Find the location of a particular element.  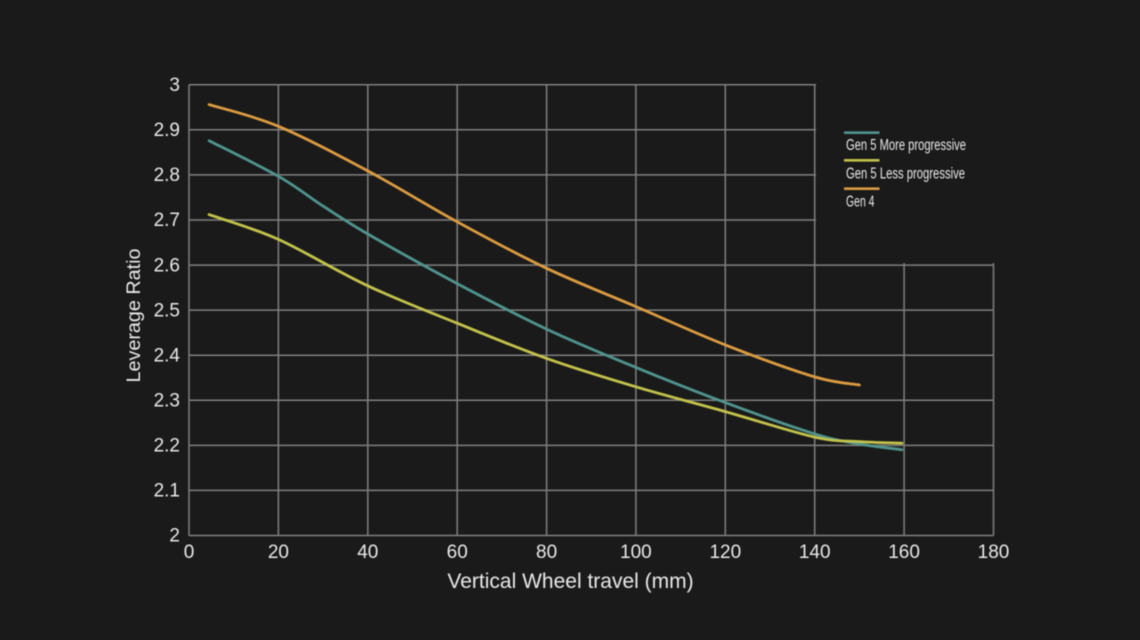

svg-text: 2.4 is located at coordinates (167, 355).